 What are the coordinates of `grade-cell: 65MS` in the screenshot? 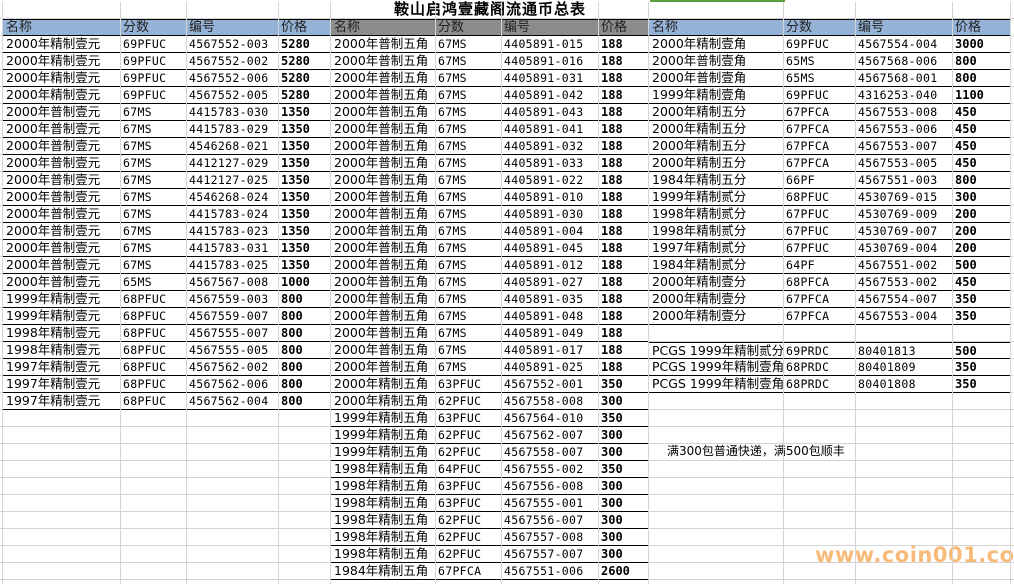 It's located at (819, 78).